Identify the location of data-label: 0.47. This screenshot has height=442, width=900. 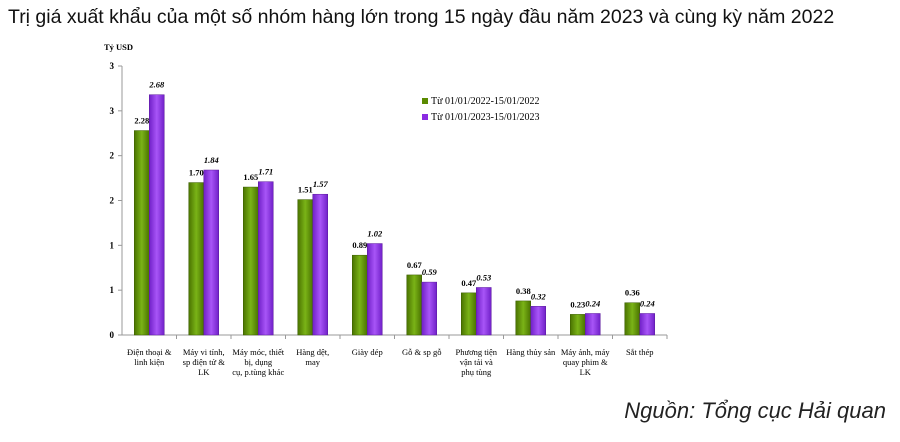
(469, 283).